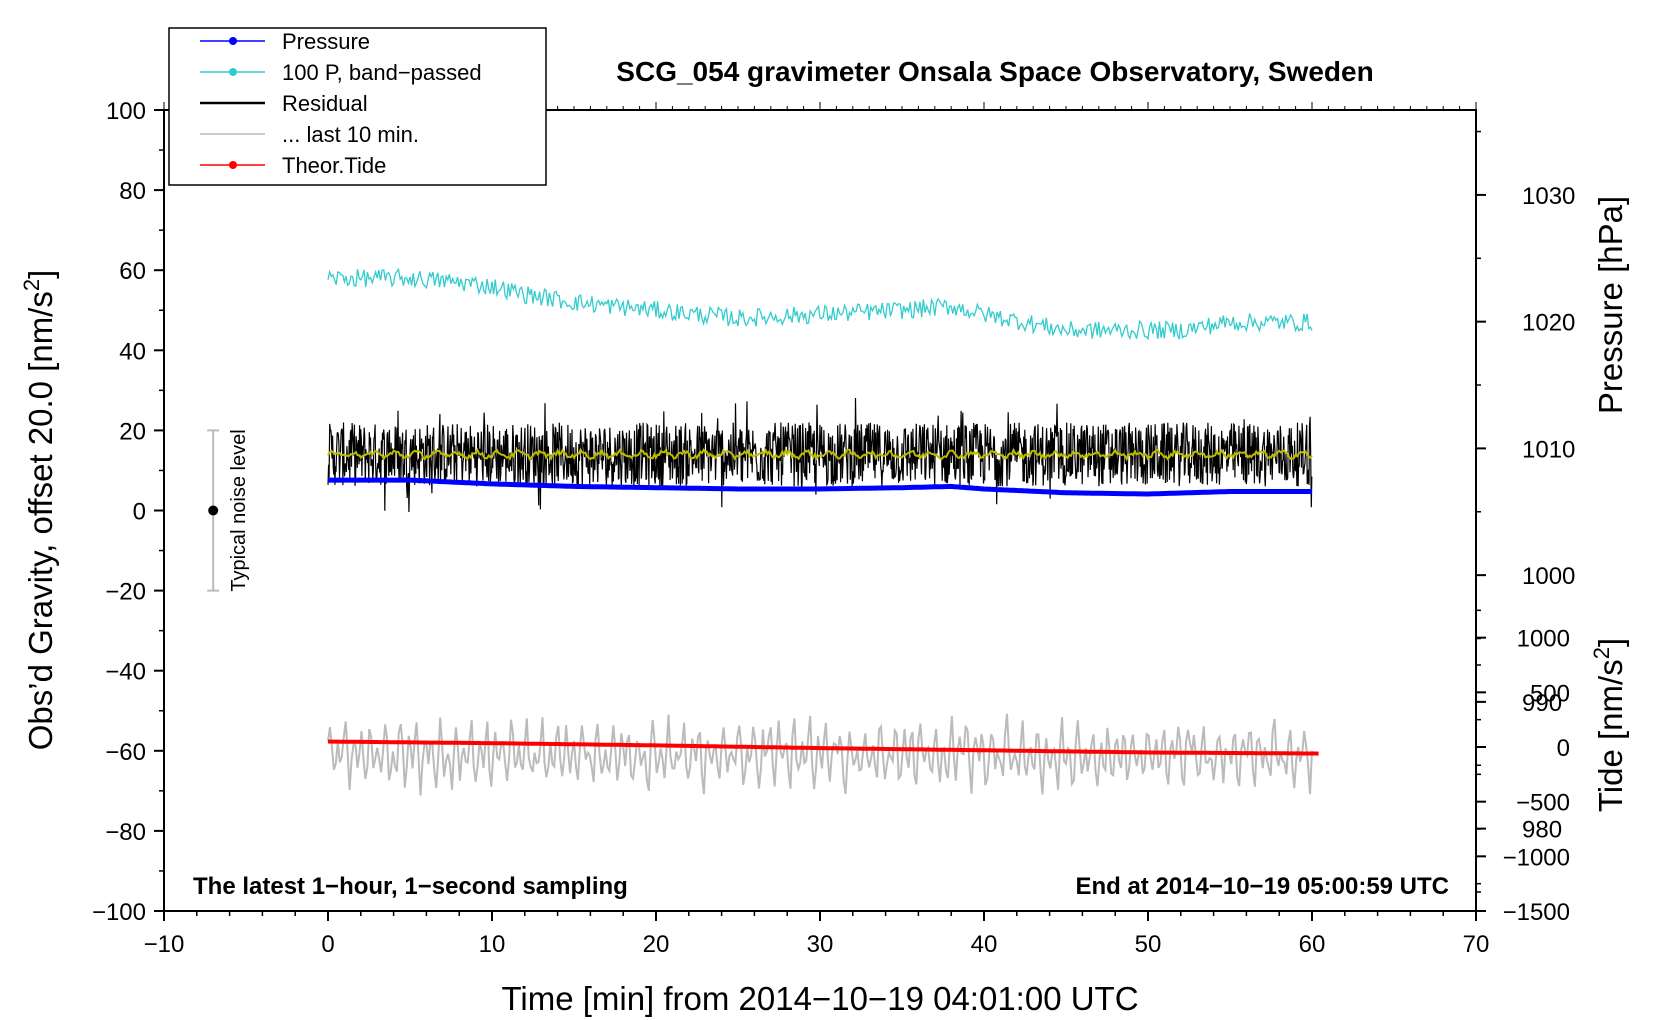 The image size is (1660, 1020). I want to click on y-axis-gravity: 100 80 60 40 20 0 −20 −40 −60 −80 −100, so click(128, 512).